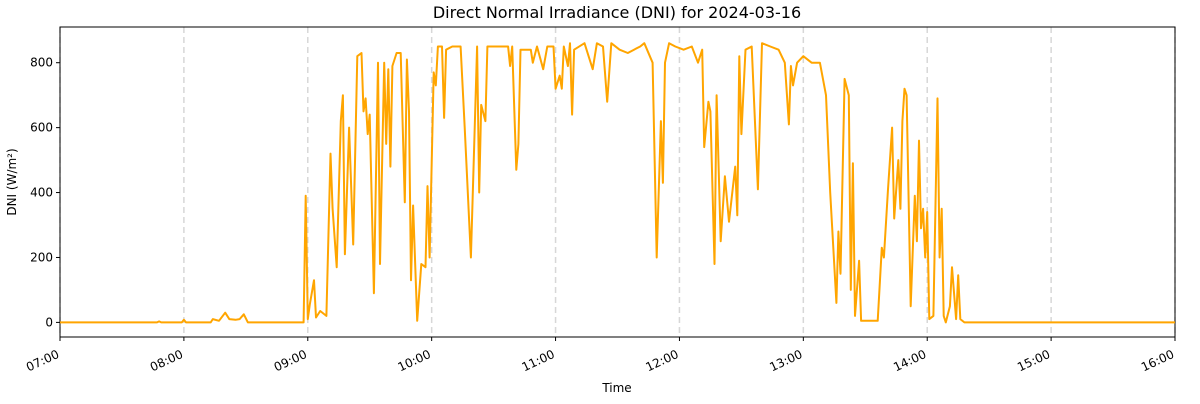  I want to click on y-tick-label: 0, so click(49, 322).